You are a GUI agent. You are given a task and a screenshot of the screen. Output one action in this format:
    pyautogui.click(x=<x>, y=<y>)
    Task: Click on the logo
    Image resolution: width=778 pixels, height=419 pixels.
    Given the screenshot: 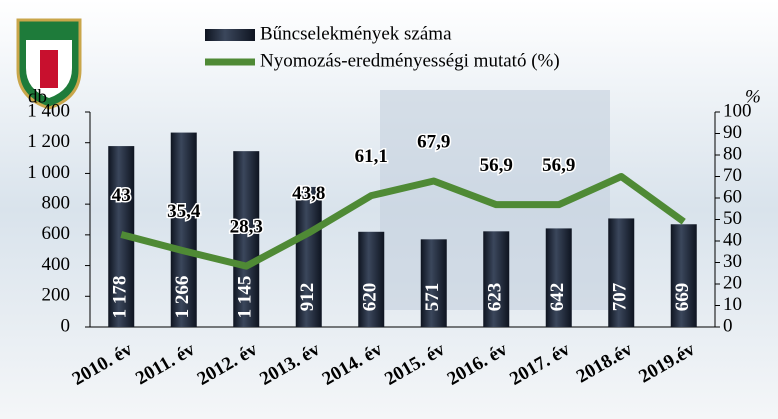 What is the action you would take?
    pyautogui.click(x=49, y=64)
    